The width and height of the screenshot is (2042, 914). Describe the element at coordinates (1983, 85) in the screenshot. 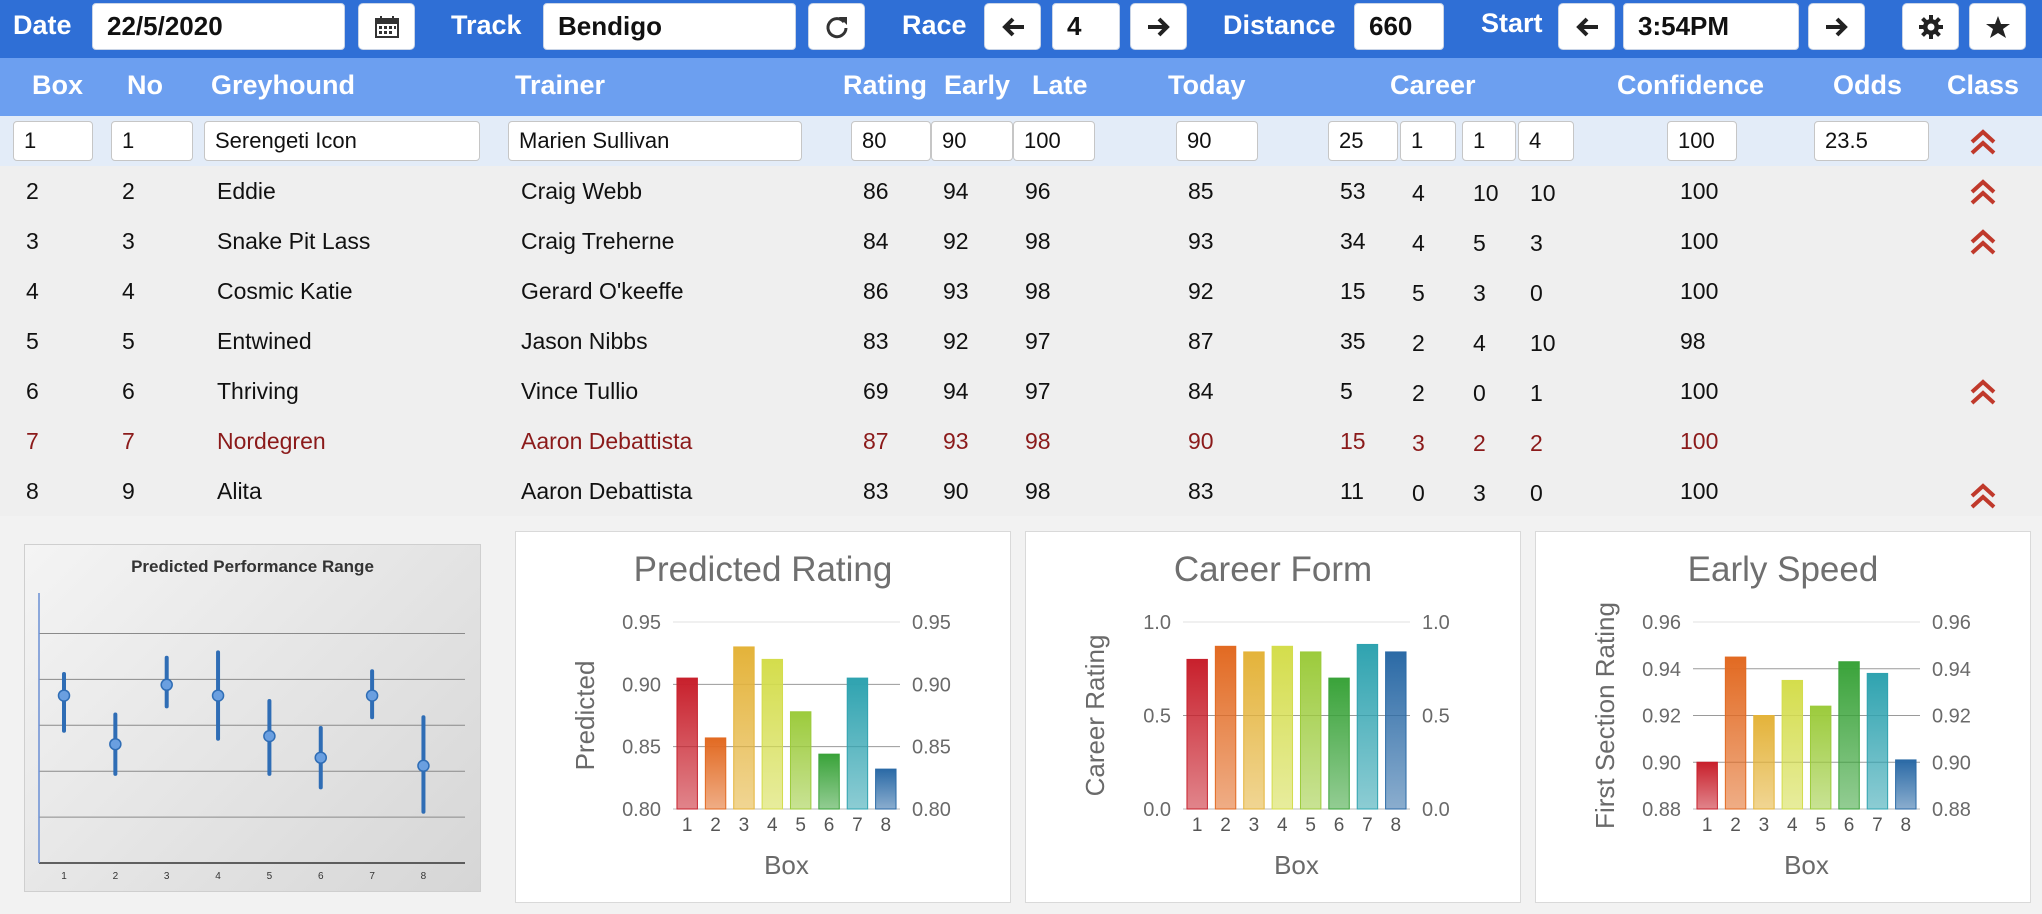

I see `column-header-class: Class` at that location.